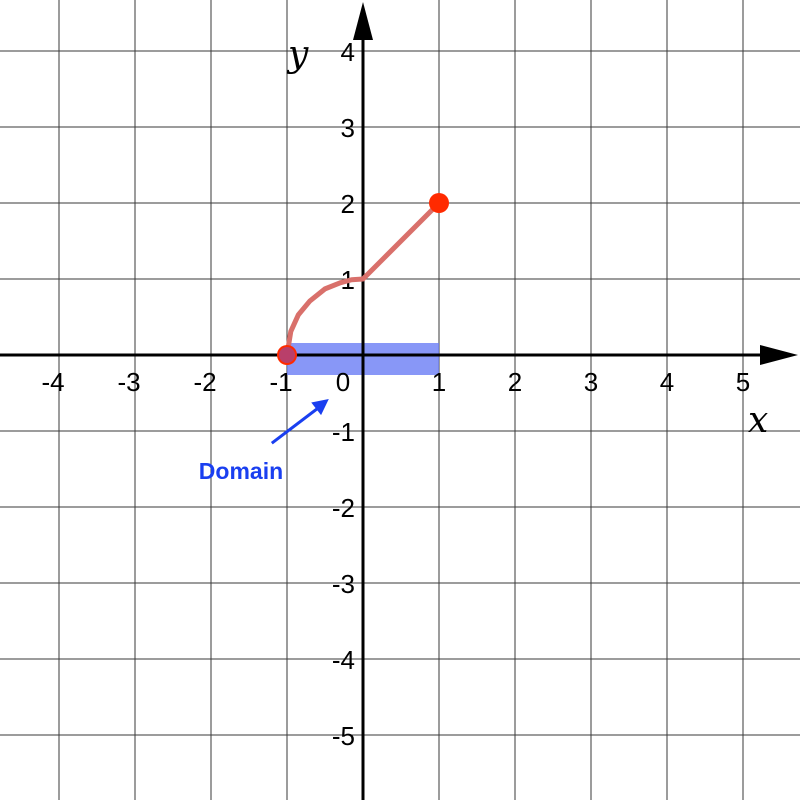 This screenshot has width=800, height=800. I want to click on domain-annotation-label: Domain, so click(241, 471).